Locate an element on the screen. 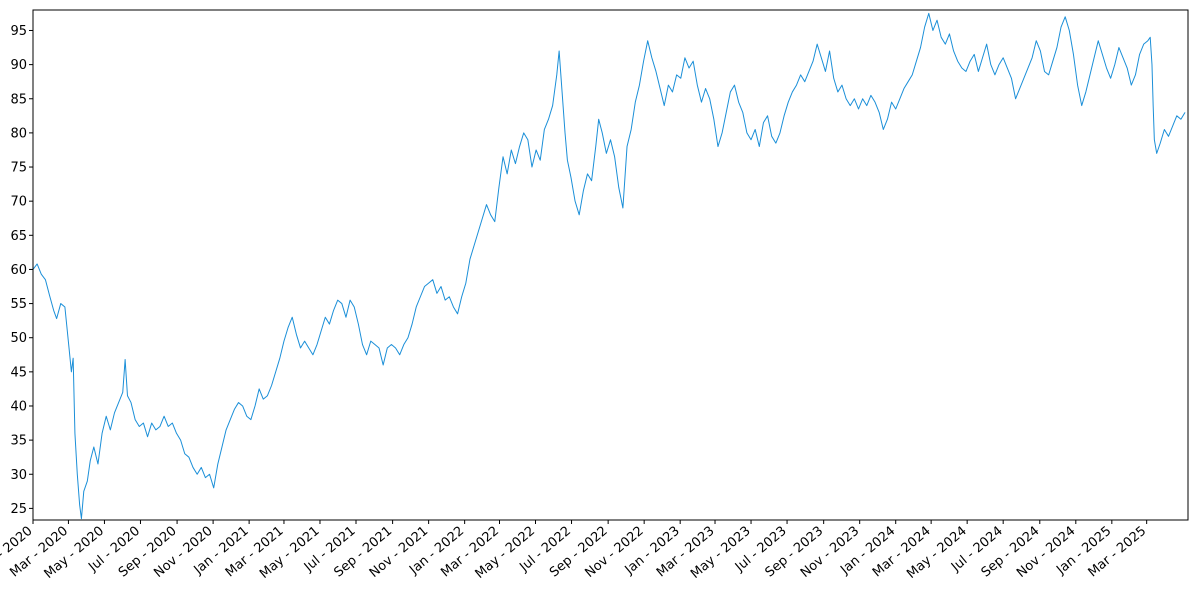 The height and width of the screenshot is (600, 1200). y-tick-label: 25 is located at coordinates (18, 509).